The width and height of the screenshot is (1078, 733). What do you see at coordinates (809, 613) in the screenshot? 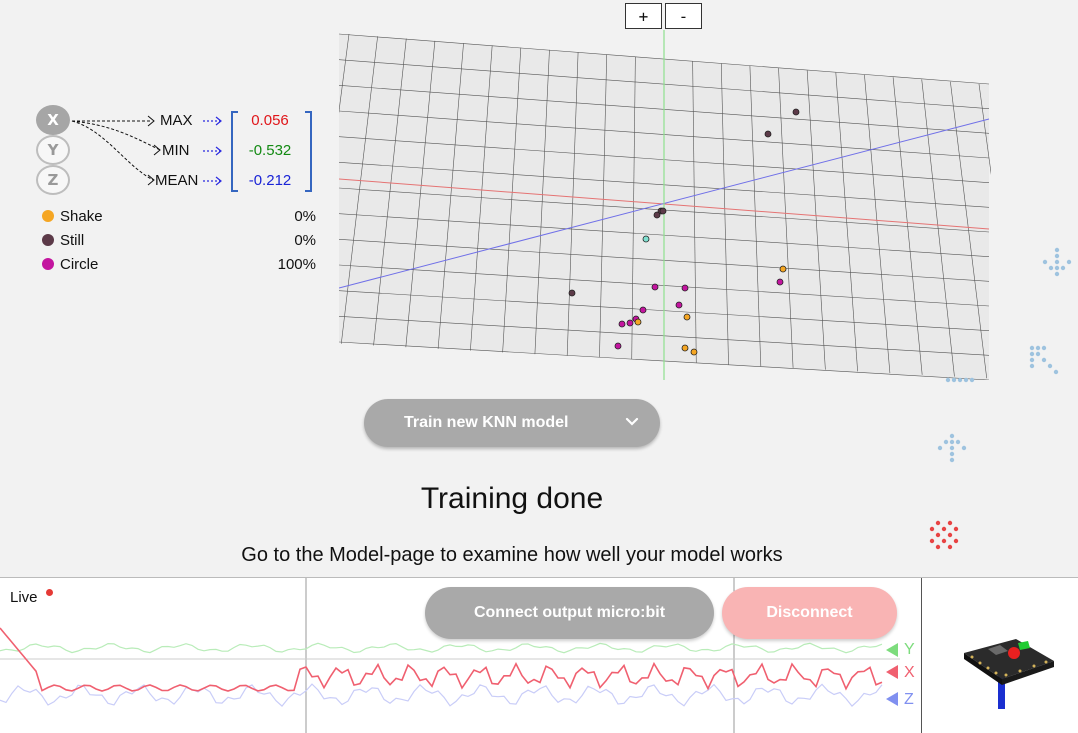
I see `disconnect-button: Disconnect` at bounding box center [809, 613].